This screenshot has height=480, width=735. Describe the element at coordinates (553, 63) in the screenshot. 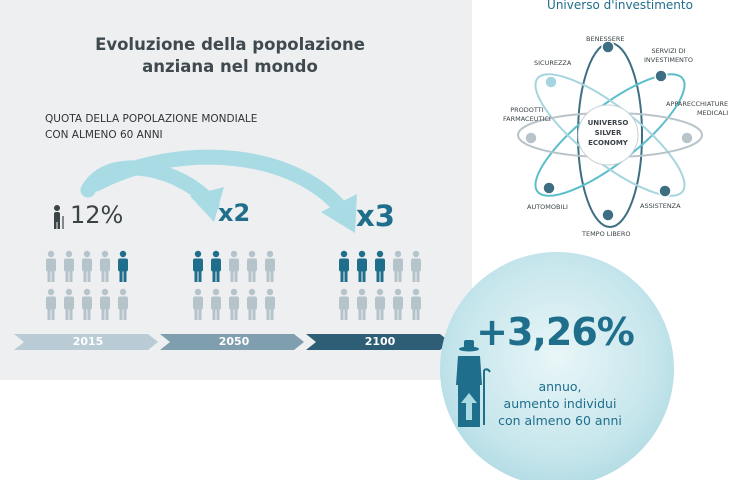

I see `node-label-sicurezza: SICUREZZA` at that location.